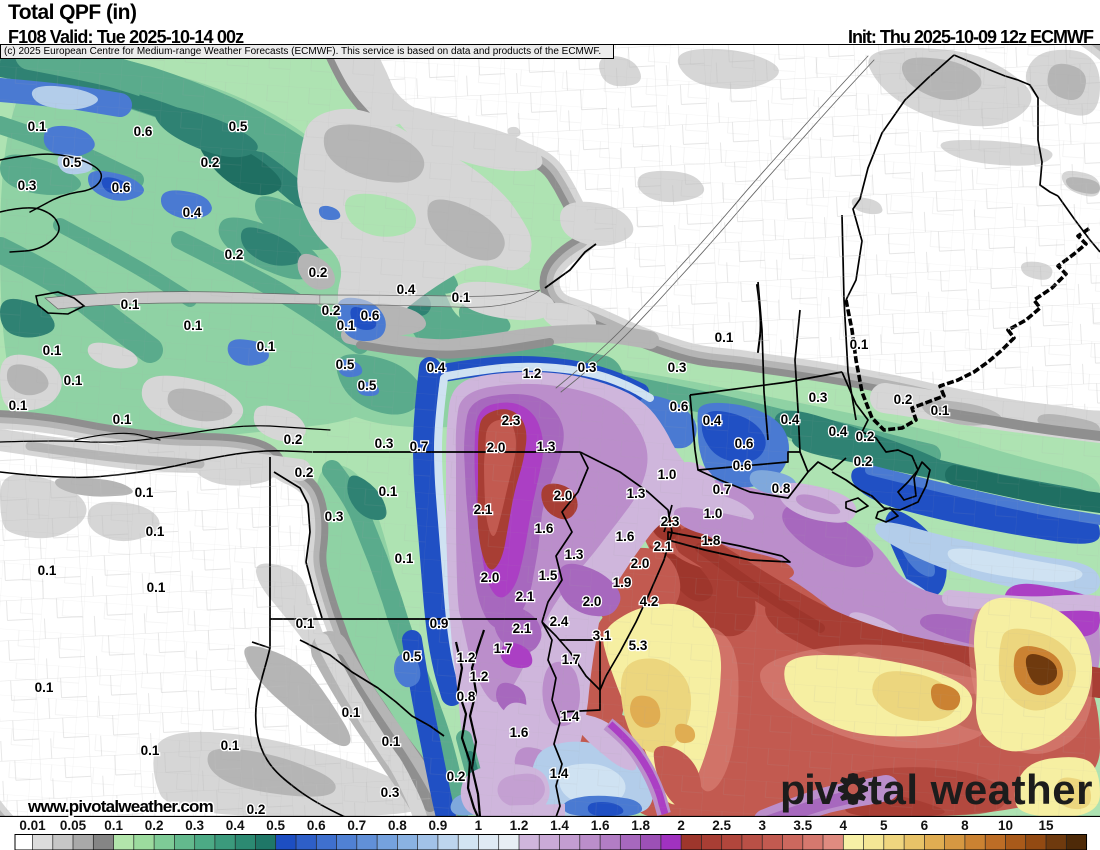 This screenshot has height=850, width=1100. I want to click on svg-text: 15, so click(1046, 825).